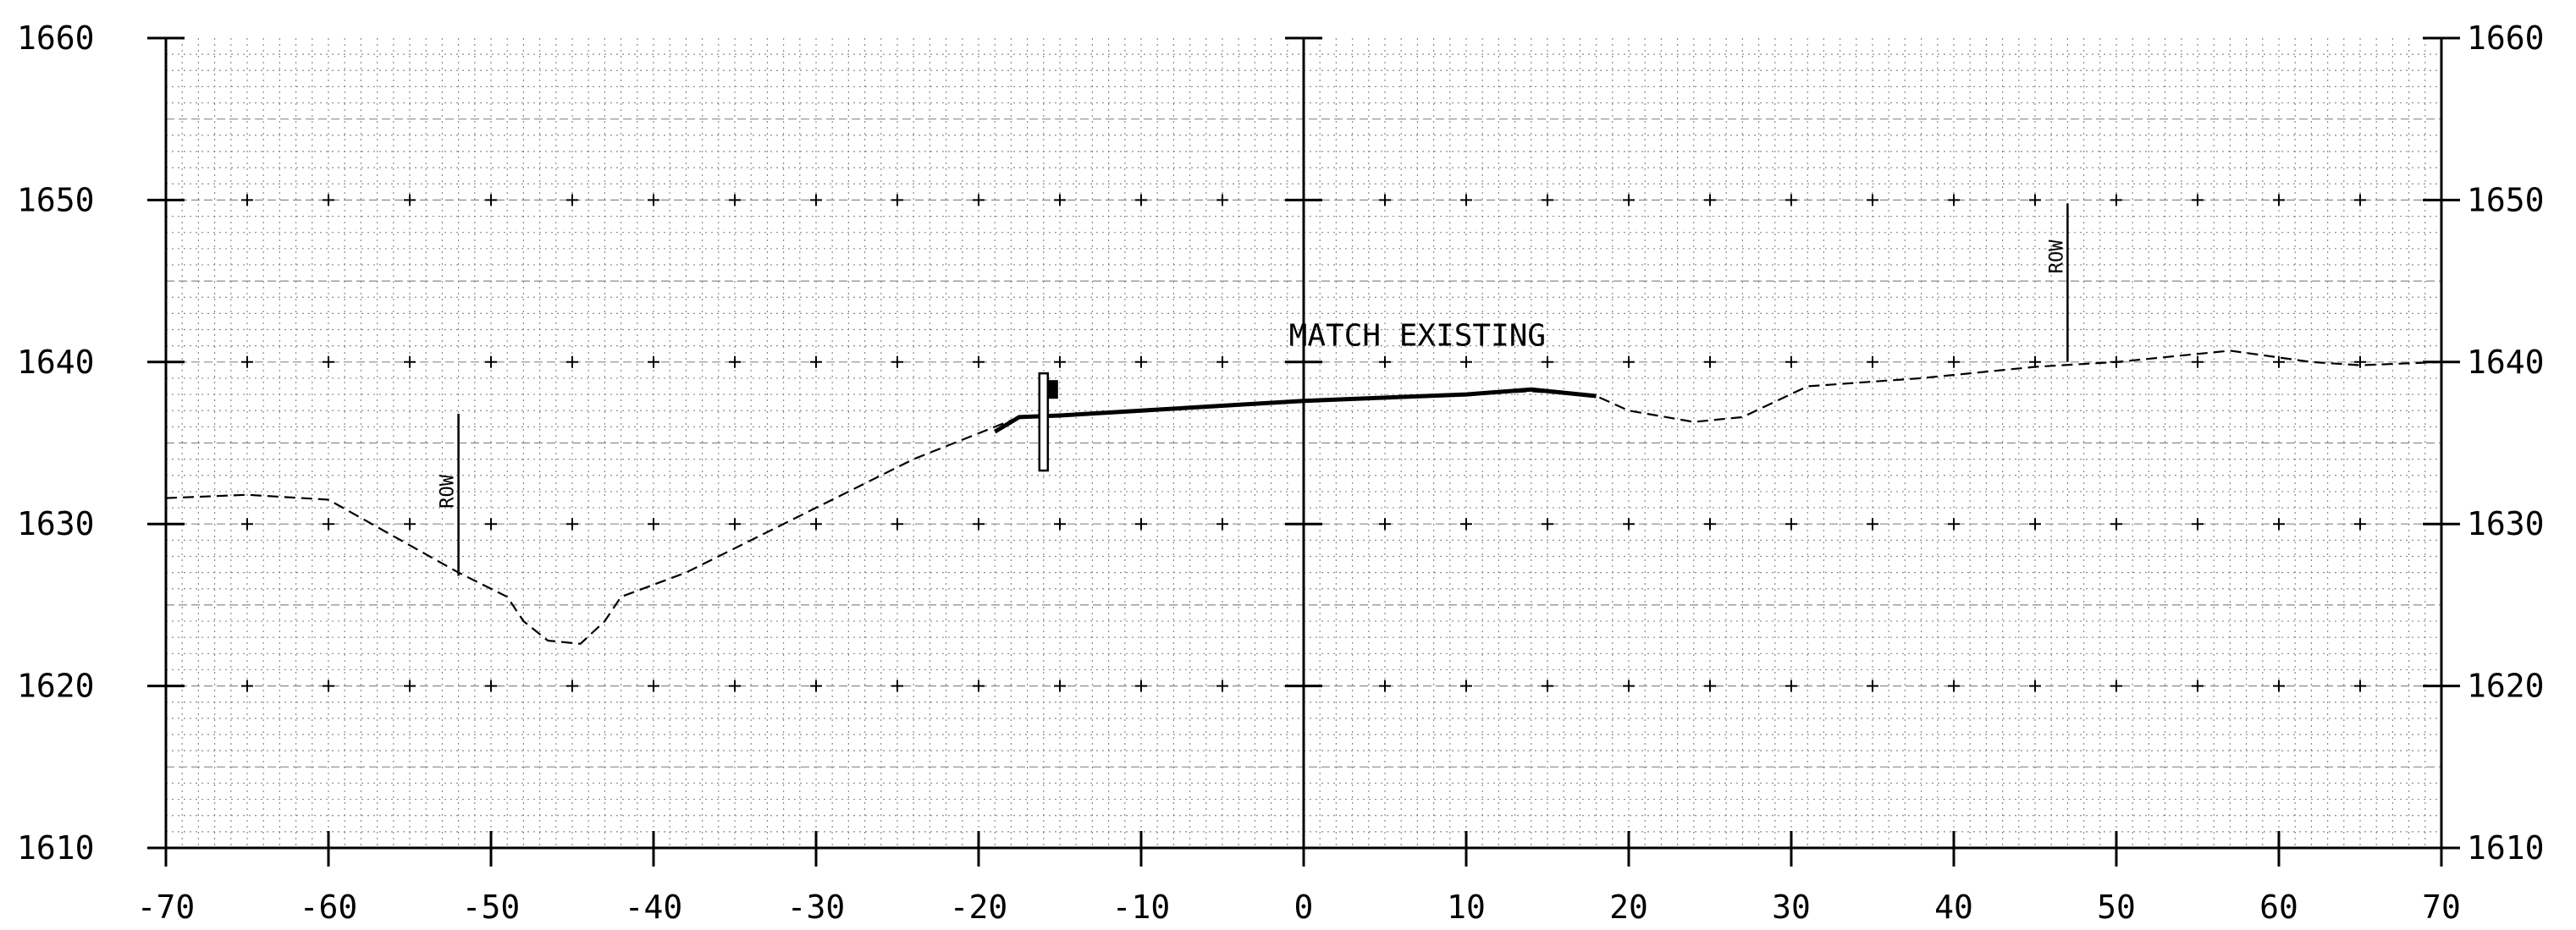 The height and width of the screenshot is (930, 2576). I want to click on y-tick-label-left: 1640, so click(56, 362).